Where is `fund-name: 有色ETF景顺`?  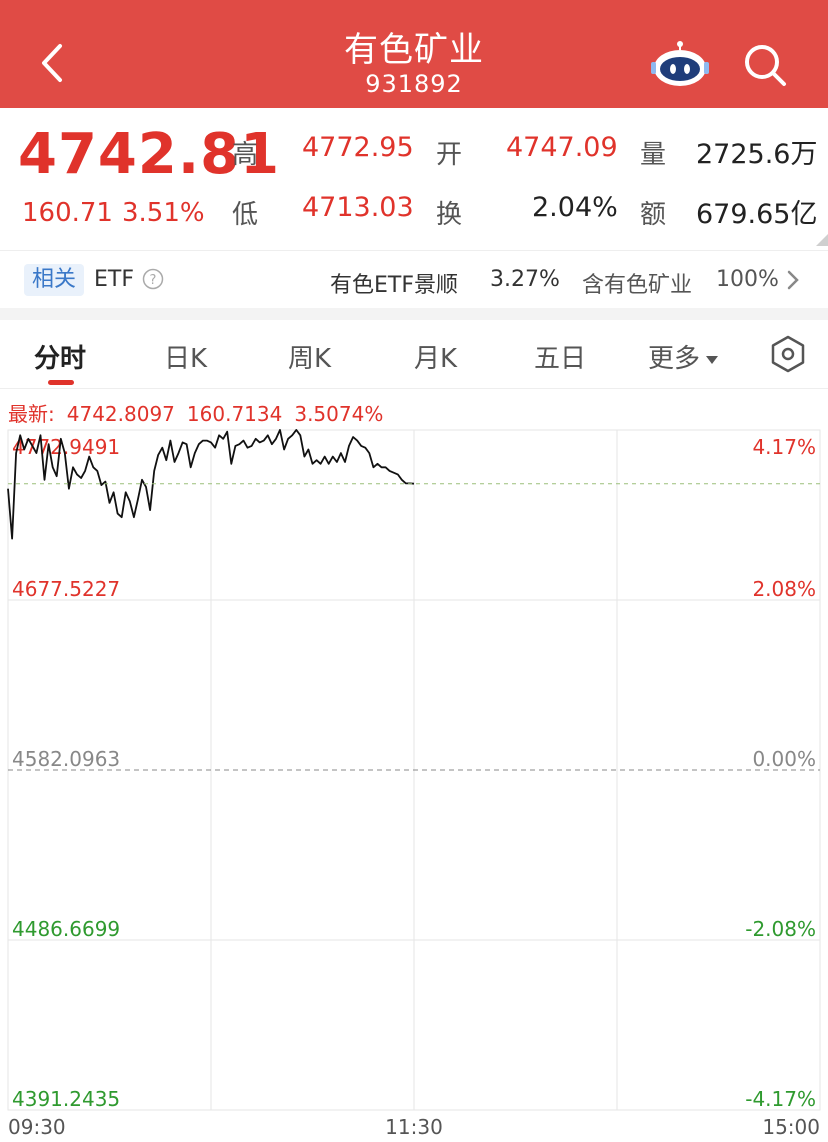 fund-name: 有色ETF景顺 is located at coordinates (394, 285).